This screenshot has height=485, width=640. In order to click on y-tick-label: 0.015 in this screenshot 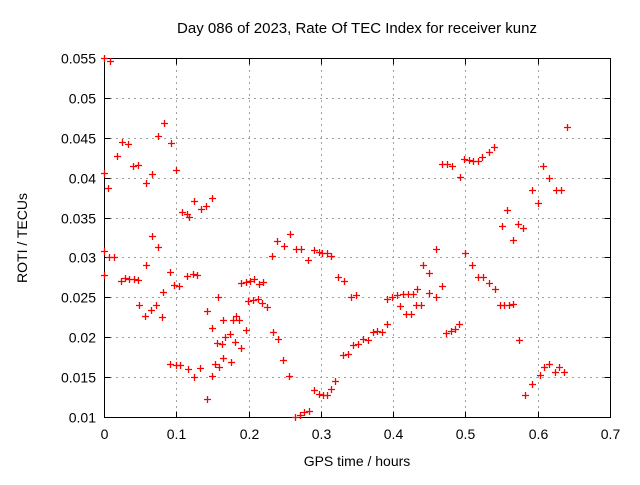, I will do `click(78, 378)`.